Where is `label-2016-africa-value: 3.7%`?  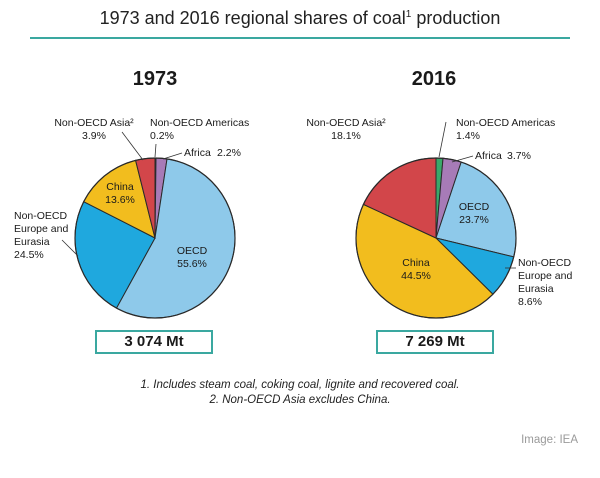 label-2016-africa-value: 3.7% is located at coordinates (519, 156).